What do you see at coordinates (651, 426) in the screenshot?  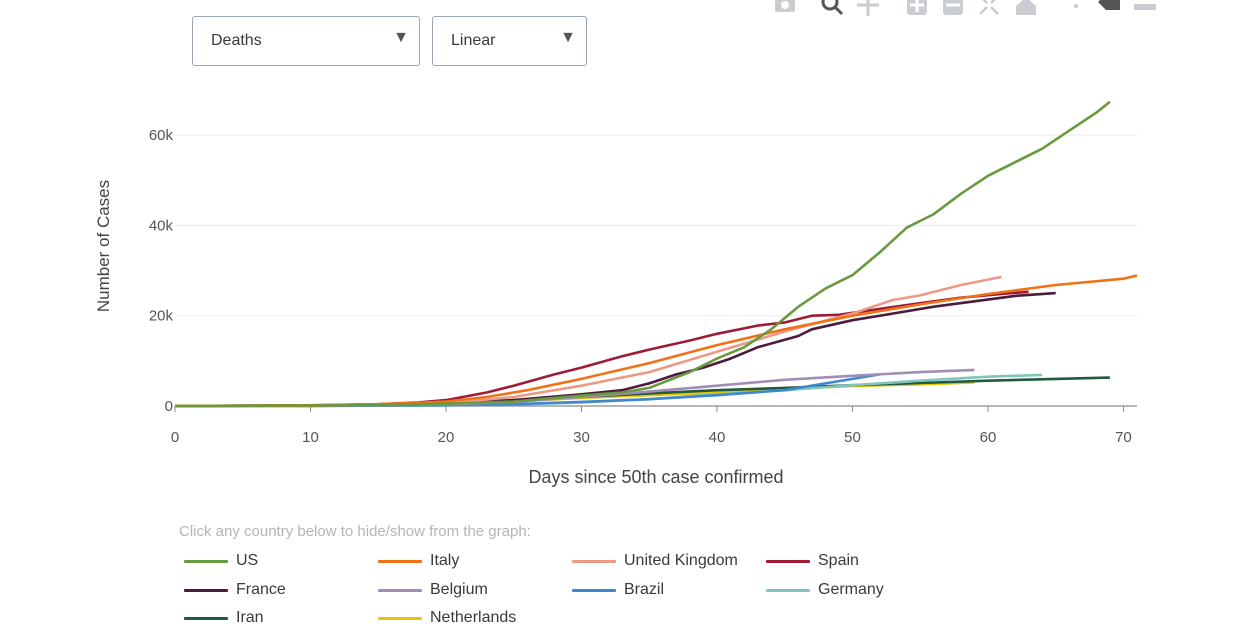 I see `x-axis-ticks: 0 10 20 30 40 50 60 70` at bounding box center [651, 426].